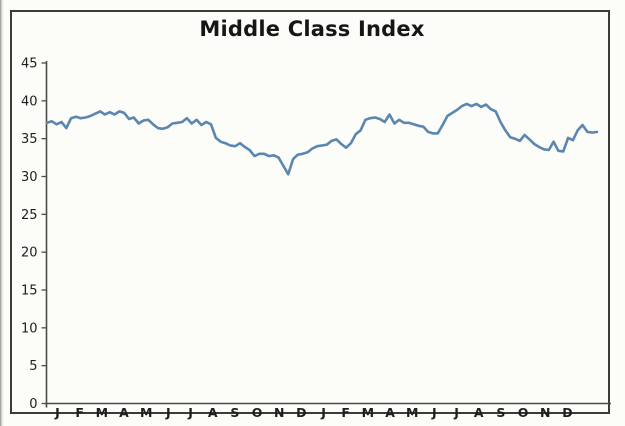 This screenshot has width=625, height=426. I want to click on y-axis-tick-label: 25, so click(29, 215).